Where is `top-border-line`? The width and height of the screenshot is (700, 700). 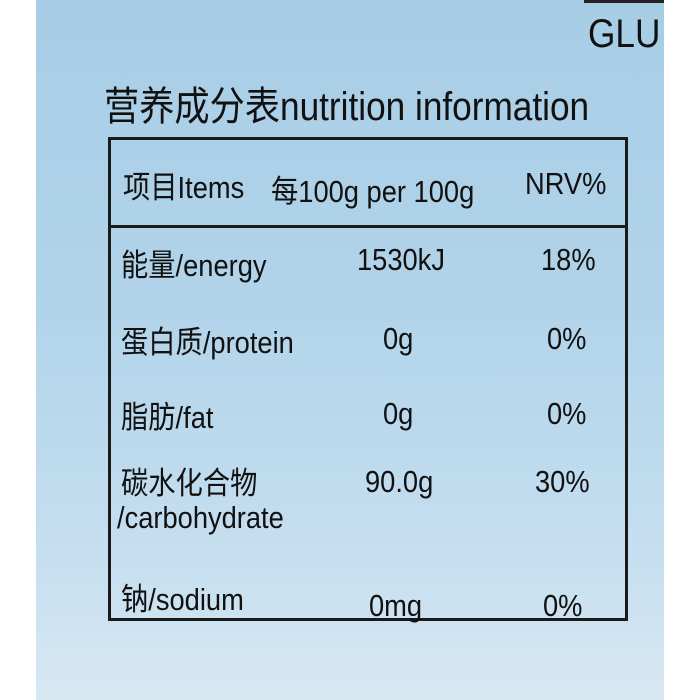 top-border-line is located at coordinates (624, 1).